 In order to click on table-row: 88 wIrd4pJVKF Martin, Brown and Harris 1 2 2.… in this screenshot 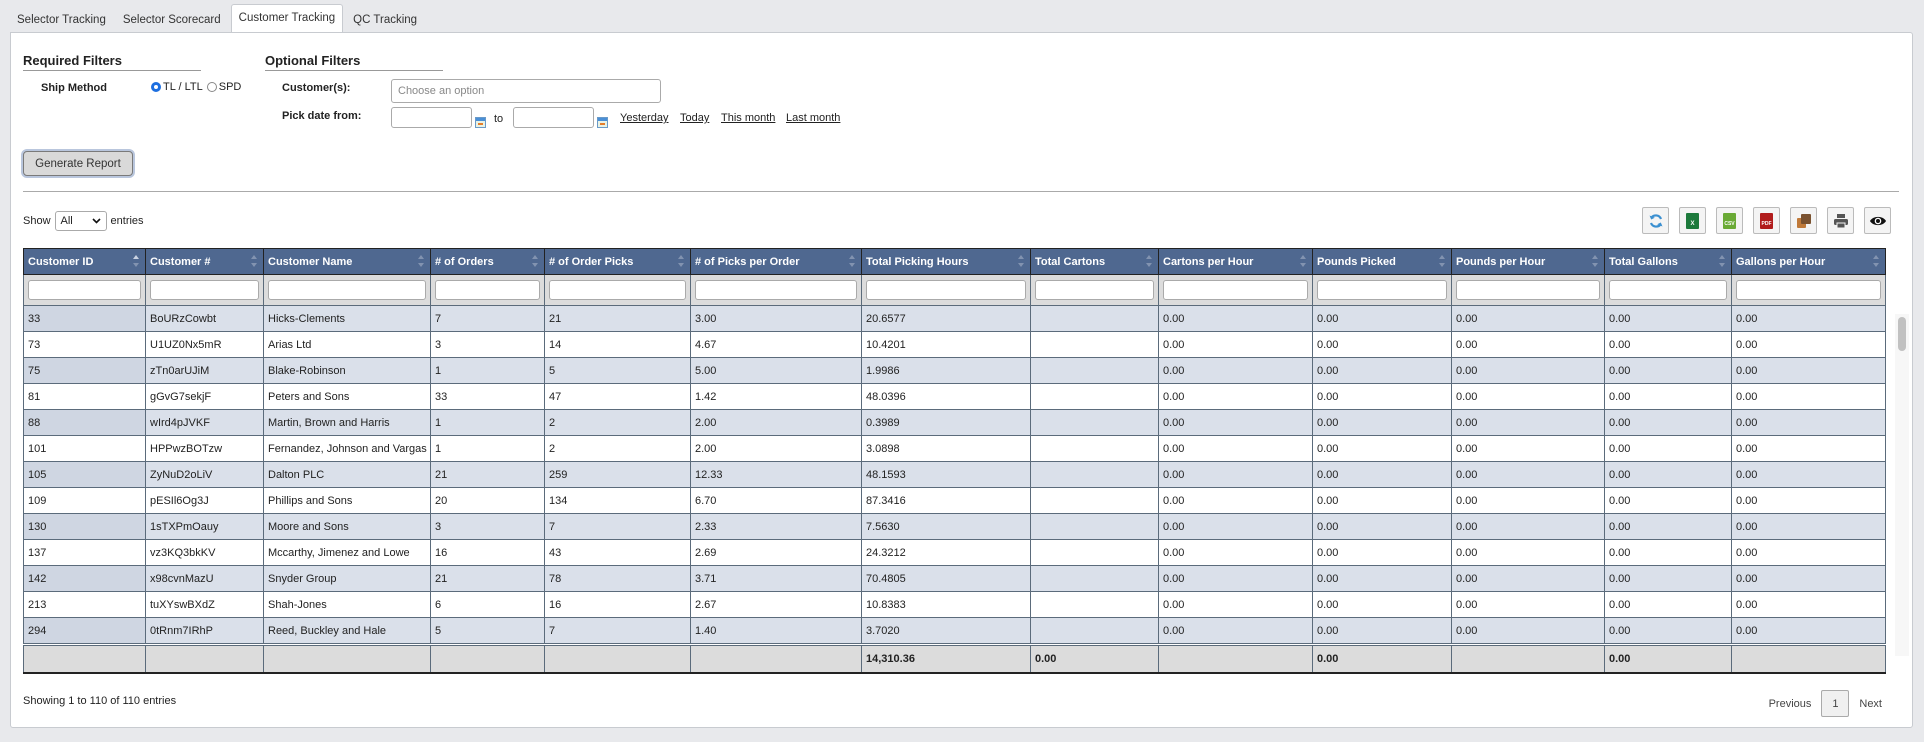, I will do `click(954, 422)`.